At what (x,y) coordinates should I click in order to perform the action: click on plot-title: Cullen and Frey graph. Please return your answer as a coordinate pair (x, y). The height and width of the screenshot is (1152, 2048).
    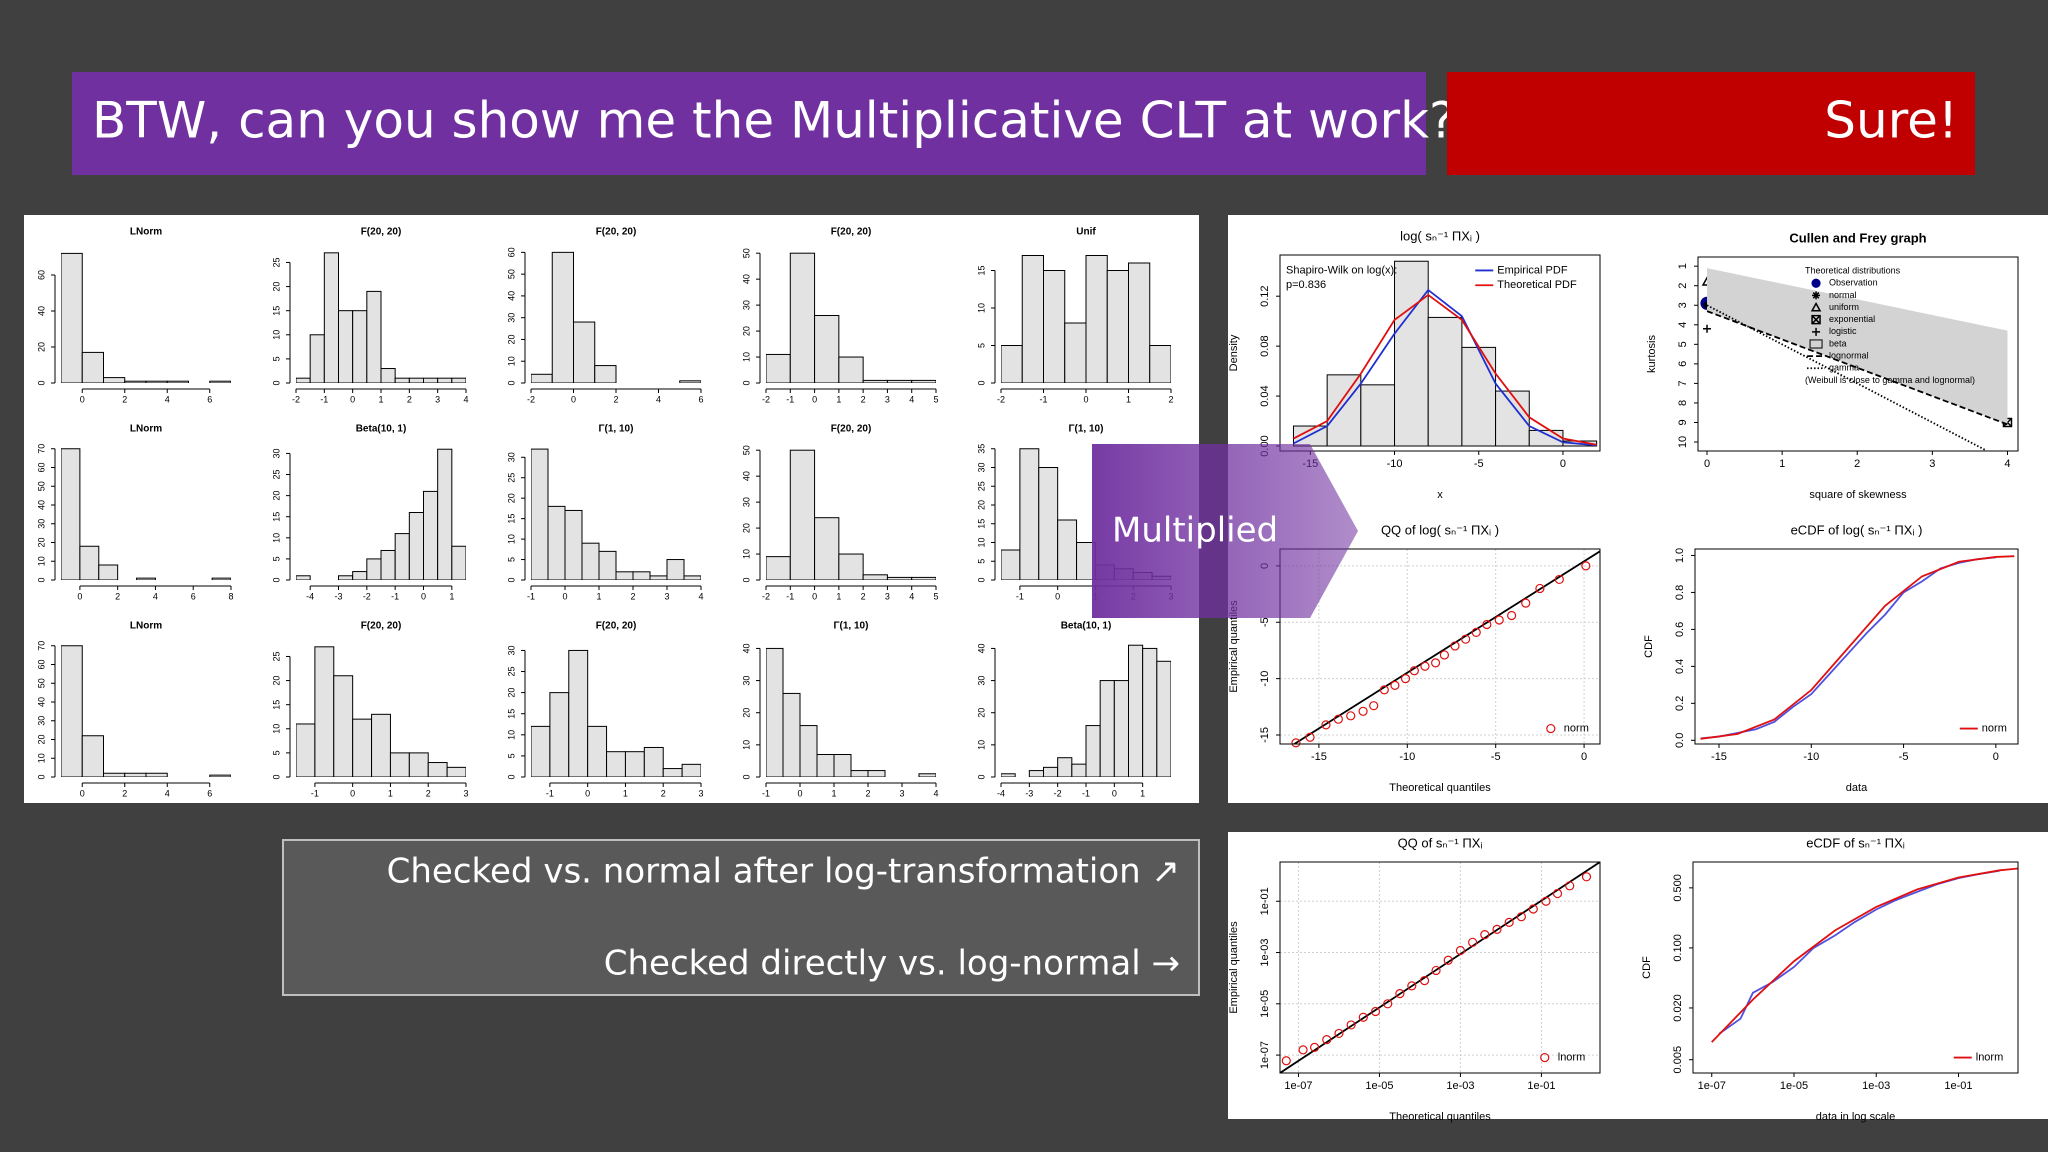
    Looking at the image, I should click on (1857, 237).